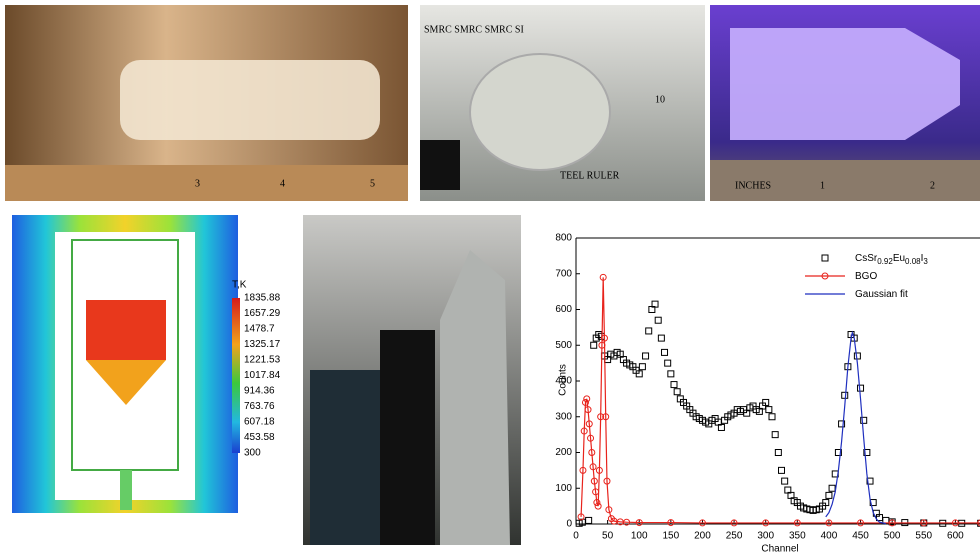 The height and width of the screenshot is (559, 980). I want to click on photo-disc: SMRC SMRC SMRC SI TEEL RULER 10, so click(562, 103).